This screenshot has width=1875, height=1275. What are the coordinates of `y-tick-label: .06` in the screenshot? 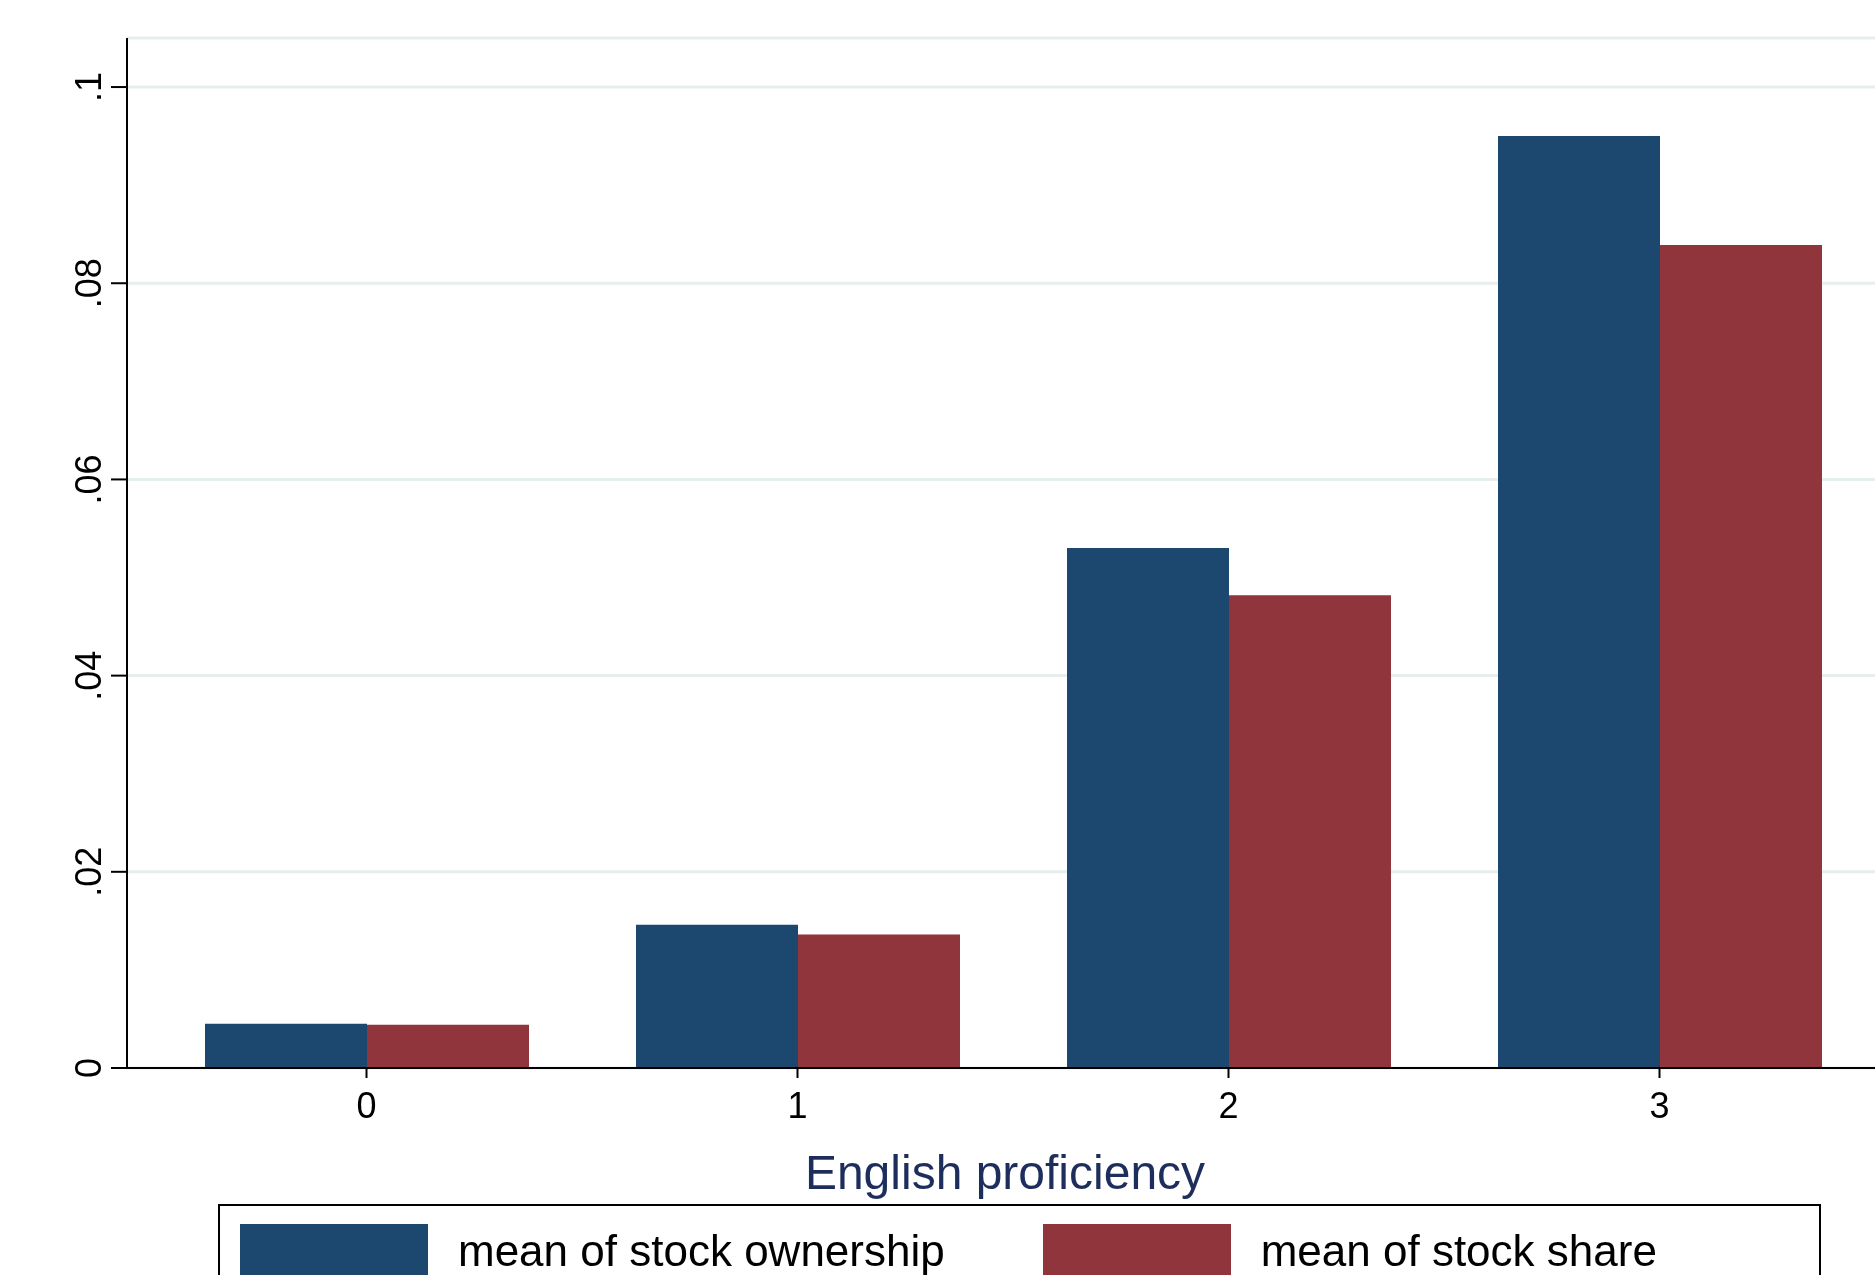 It's located at (88, 479).